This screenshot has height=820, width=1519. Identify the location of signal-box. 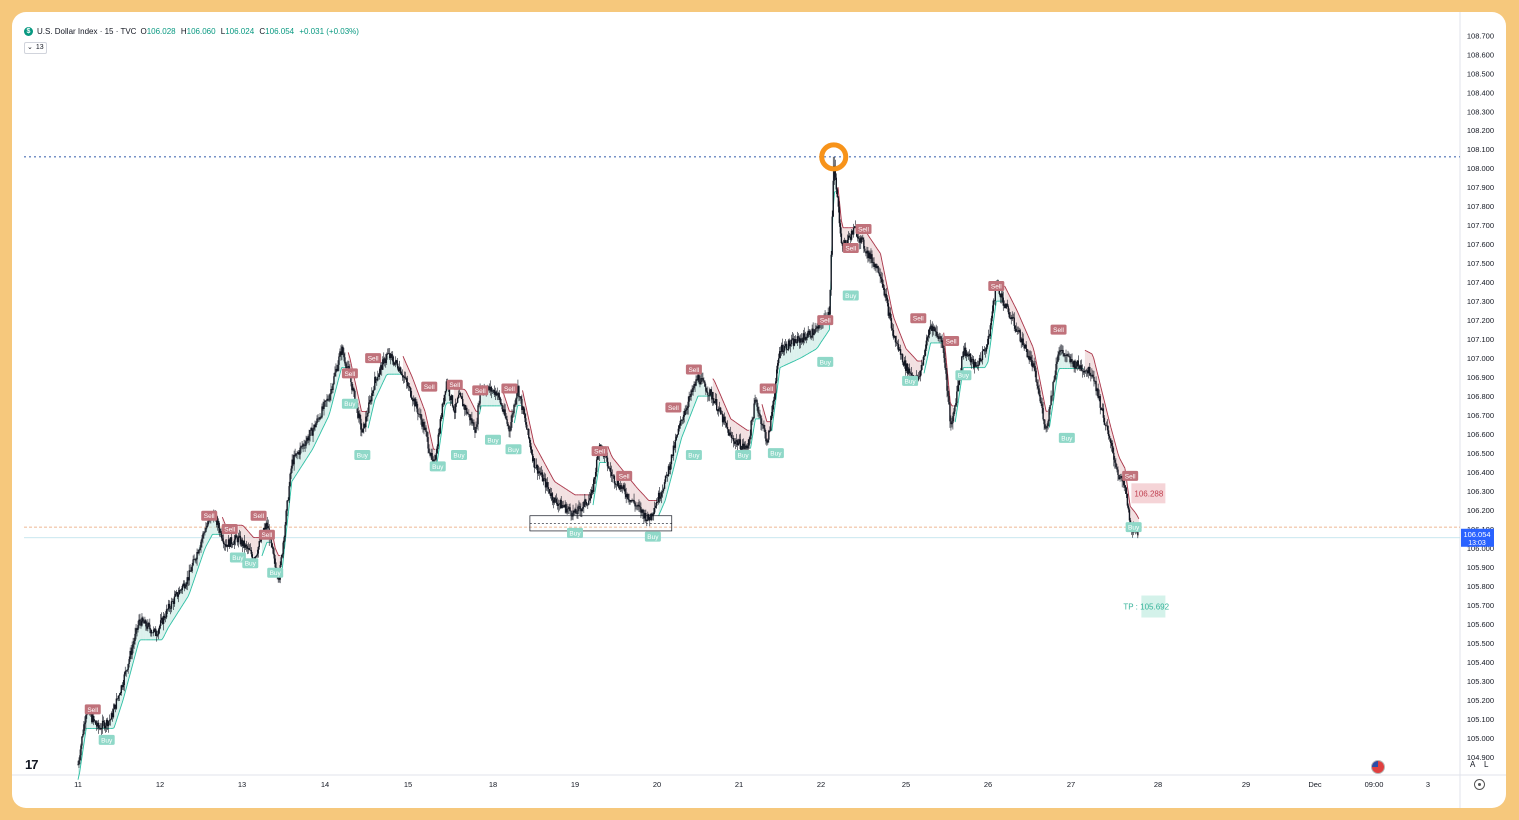
(258, 515).